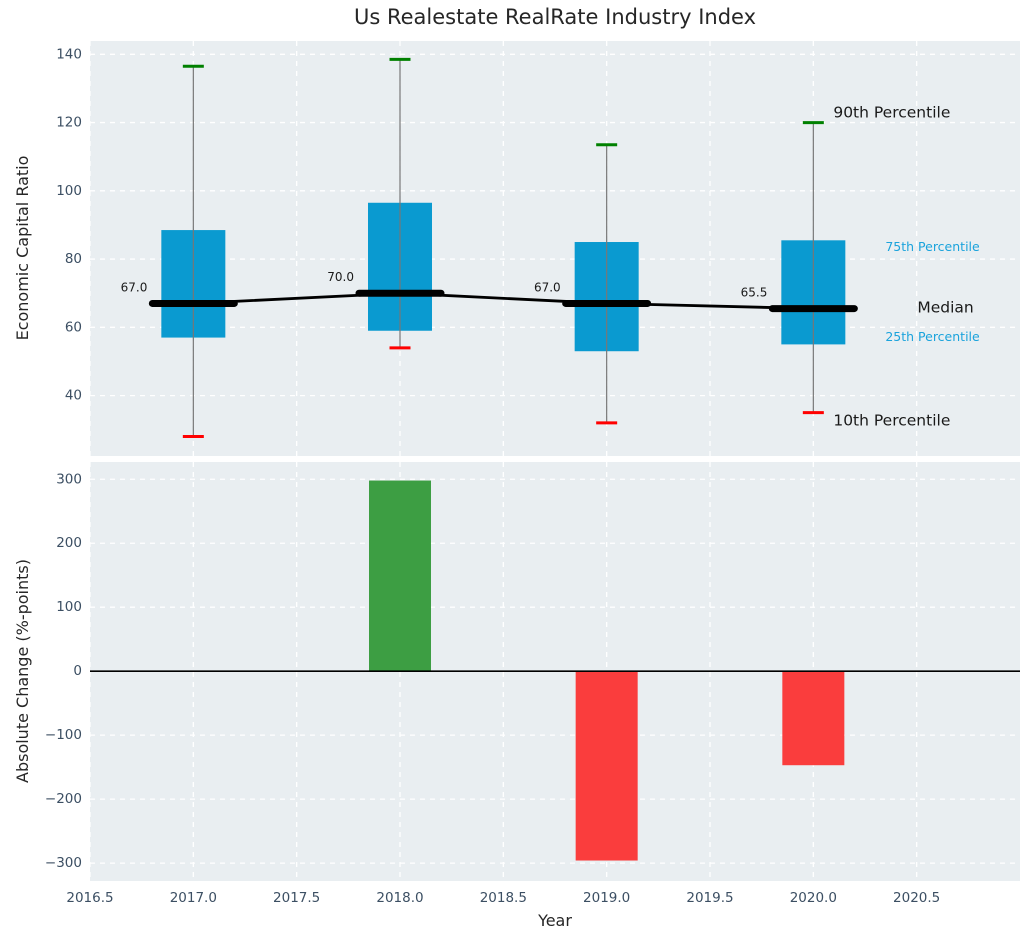  Describe the element at coordinates (399, 898) in the screenshot. I see `x-tick-label: 2018.0` at that location.